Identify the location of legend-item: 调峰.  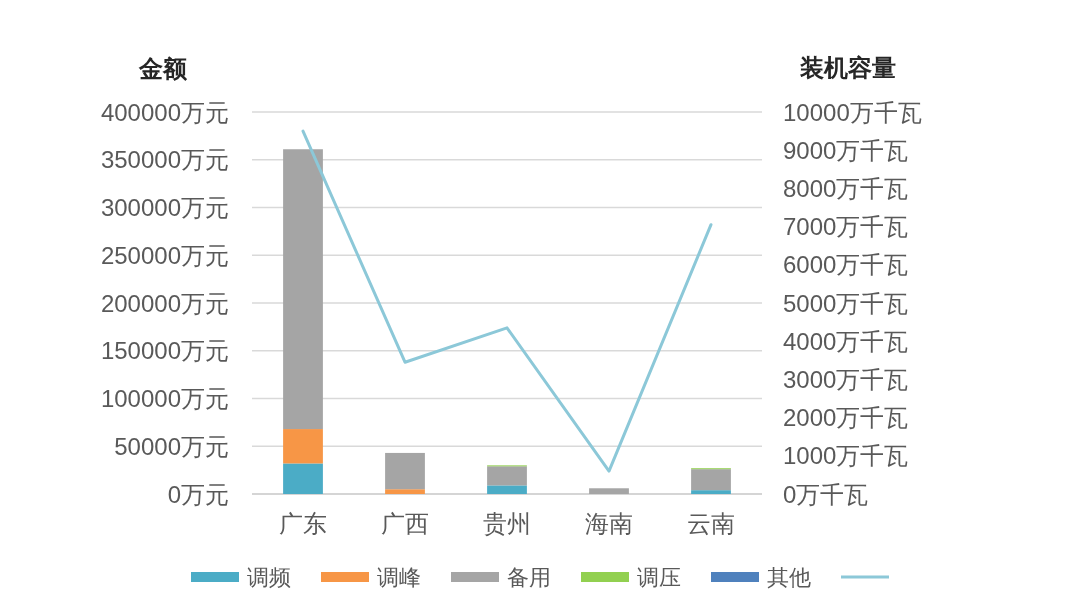
(371, 577).